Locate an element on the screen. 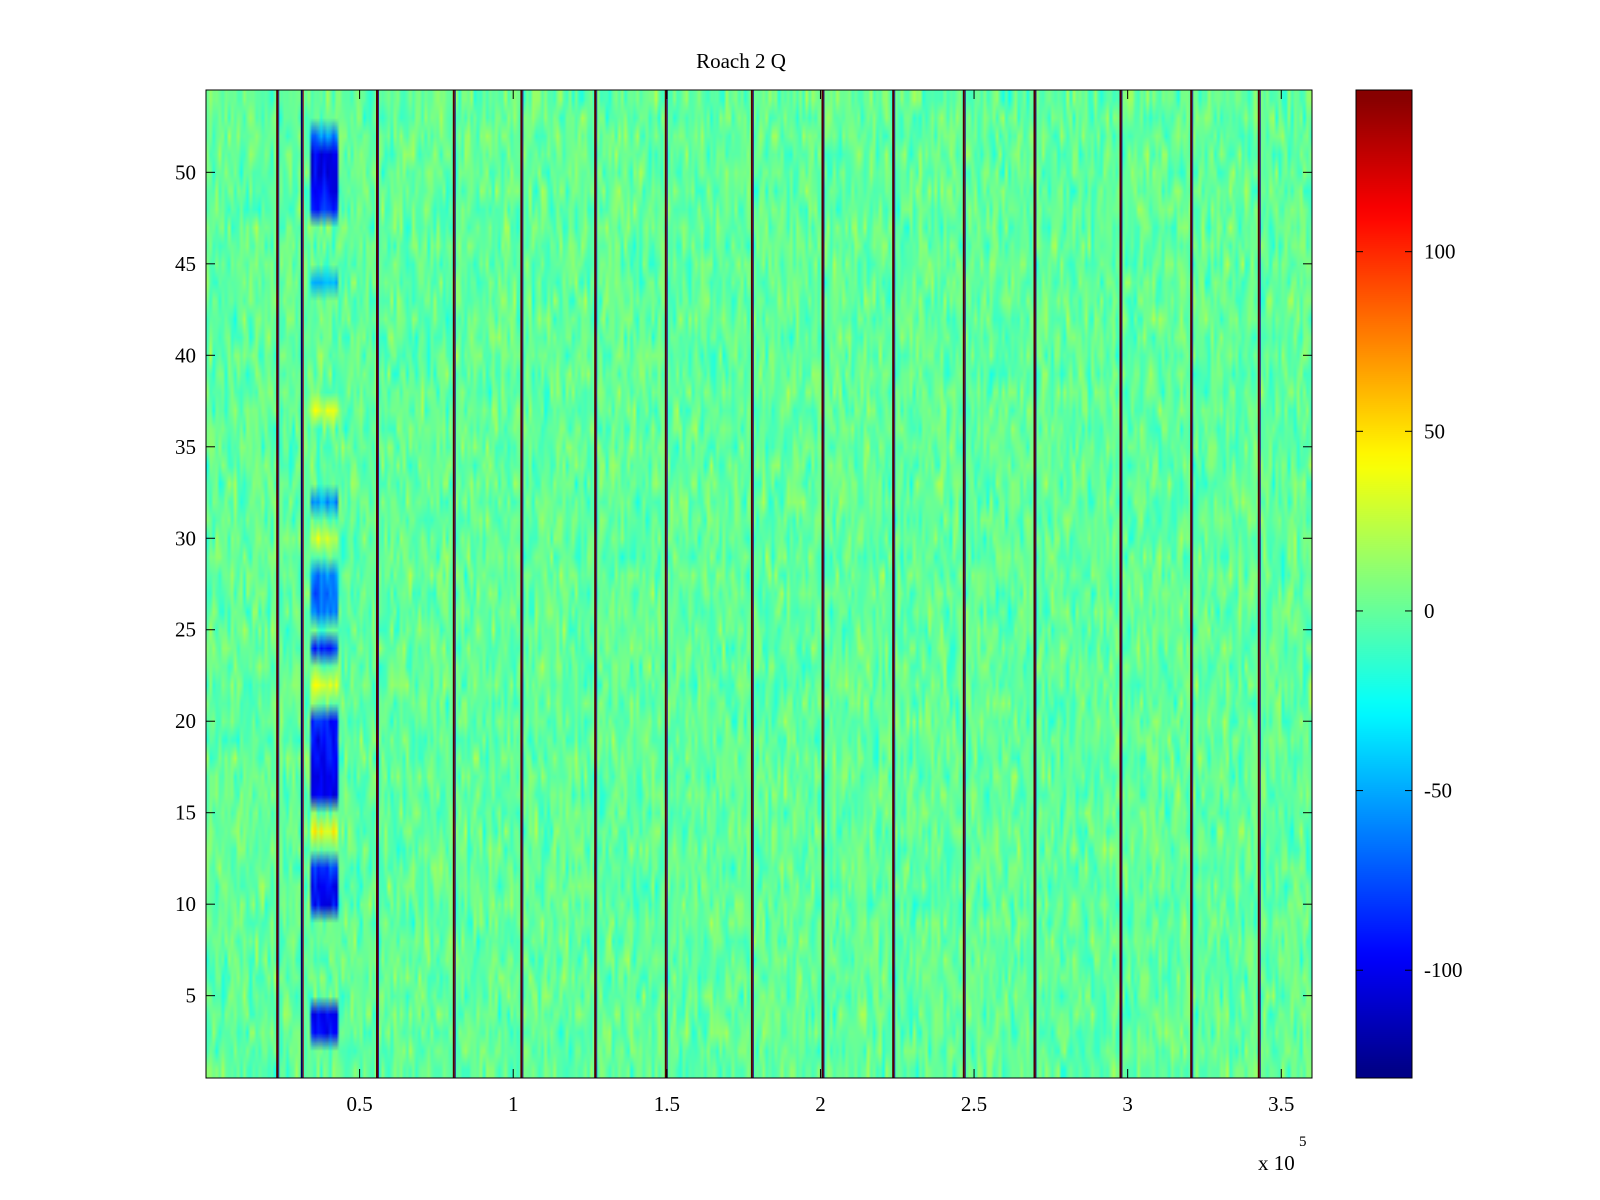  x-tick-label-1: 1 is located at coordinates (513, 1104).